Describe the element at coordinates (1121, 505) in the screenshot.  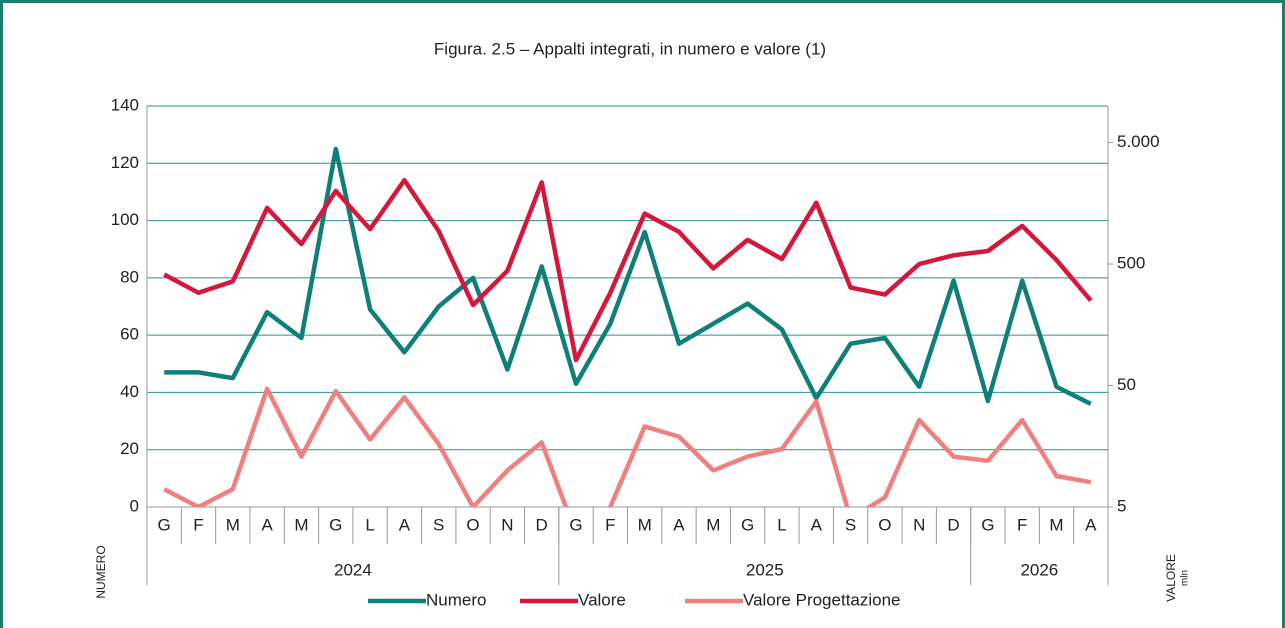
I see `y2-tick-label: 5` at that location.